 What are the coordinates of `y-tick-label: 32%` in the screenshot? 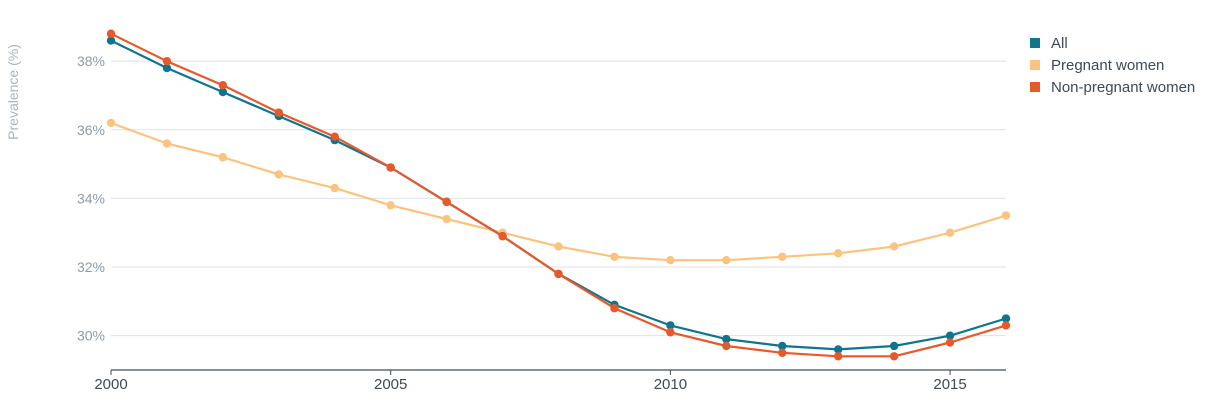 It's located at (91, 267).